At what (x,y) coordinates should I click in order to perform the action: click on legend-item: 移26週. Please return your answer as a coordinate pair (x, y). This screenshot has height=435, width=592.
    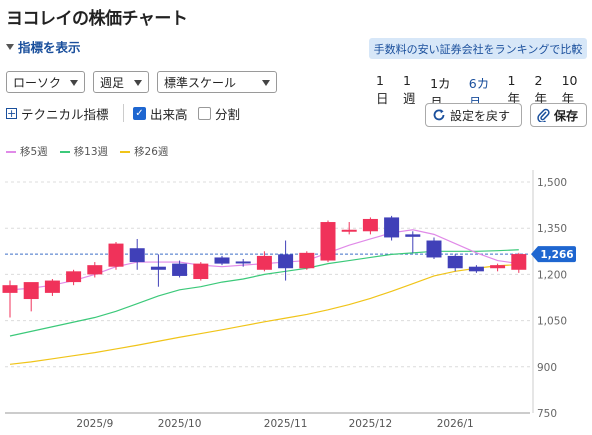
    Looking at the image, I should click on (144, 151).